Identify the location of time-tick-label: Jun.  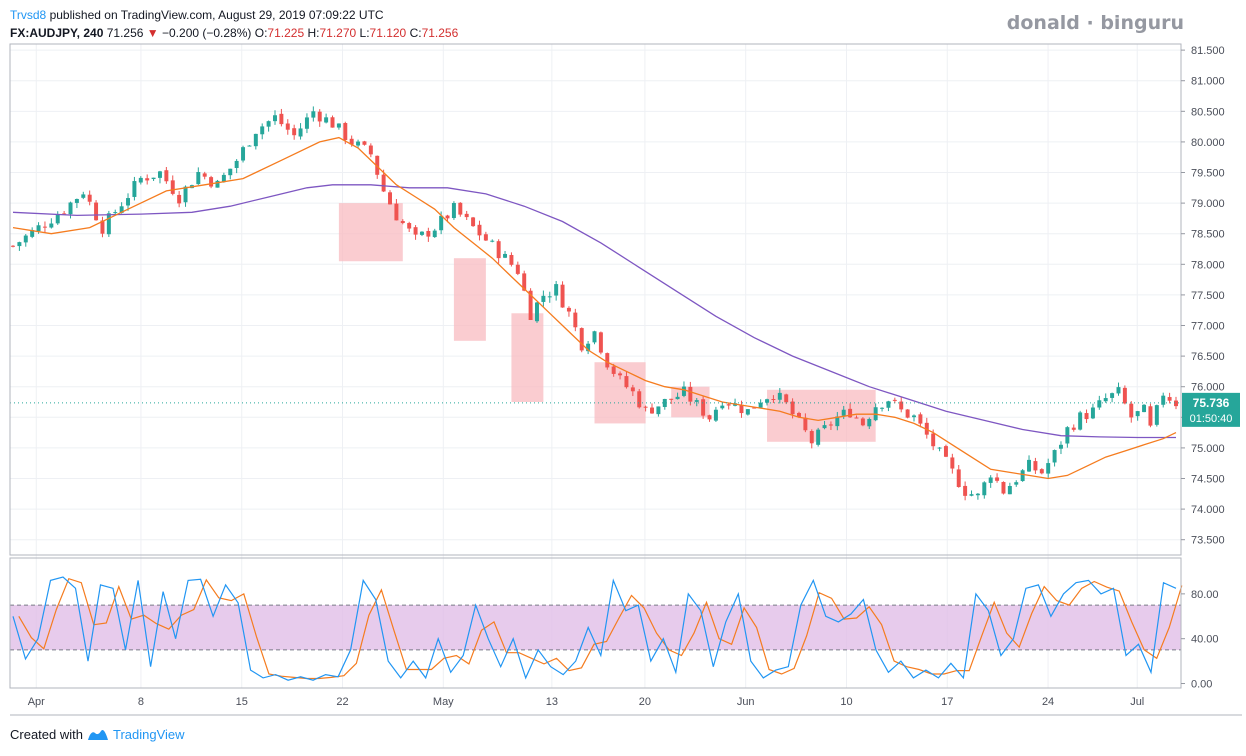
(746, 702).